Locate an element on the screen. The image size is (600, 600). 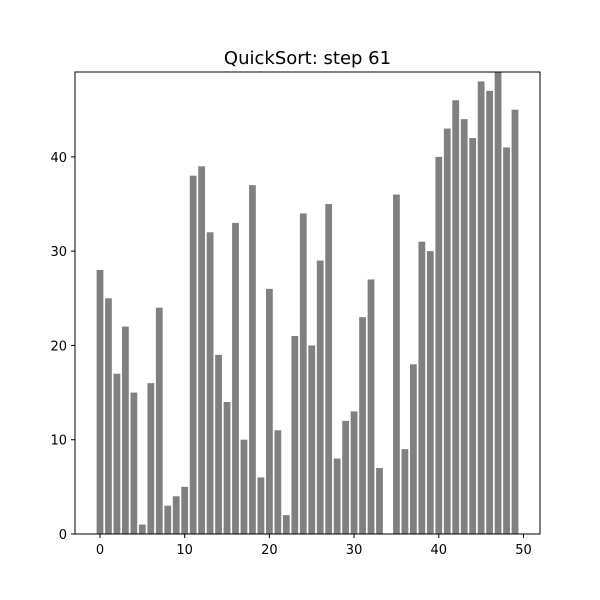
x-tick-label: 50 is located at coordinates (523, 550).